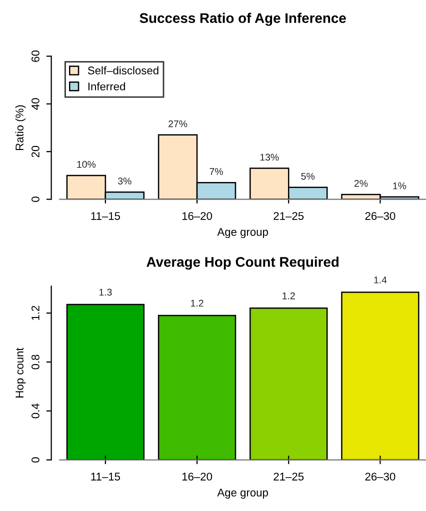  I want to click on data-label: 5%, so click(308, 176).